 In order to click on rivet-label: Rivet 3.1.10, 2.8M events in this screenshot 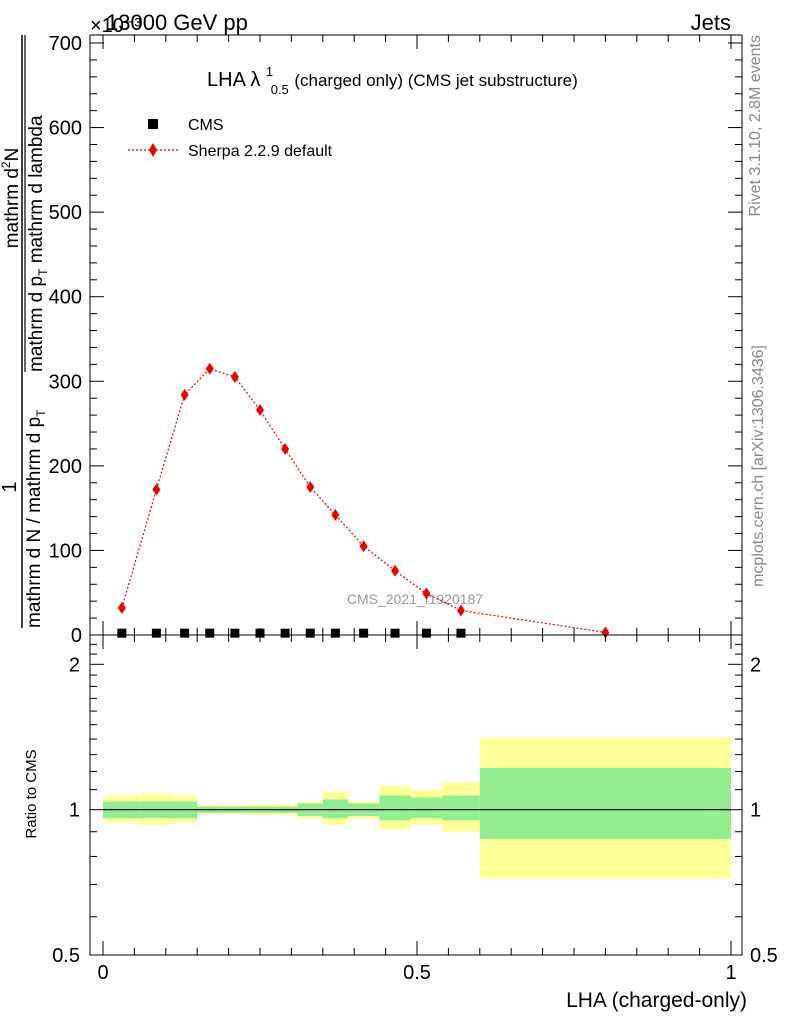, I will do `click(755, 125)`.